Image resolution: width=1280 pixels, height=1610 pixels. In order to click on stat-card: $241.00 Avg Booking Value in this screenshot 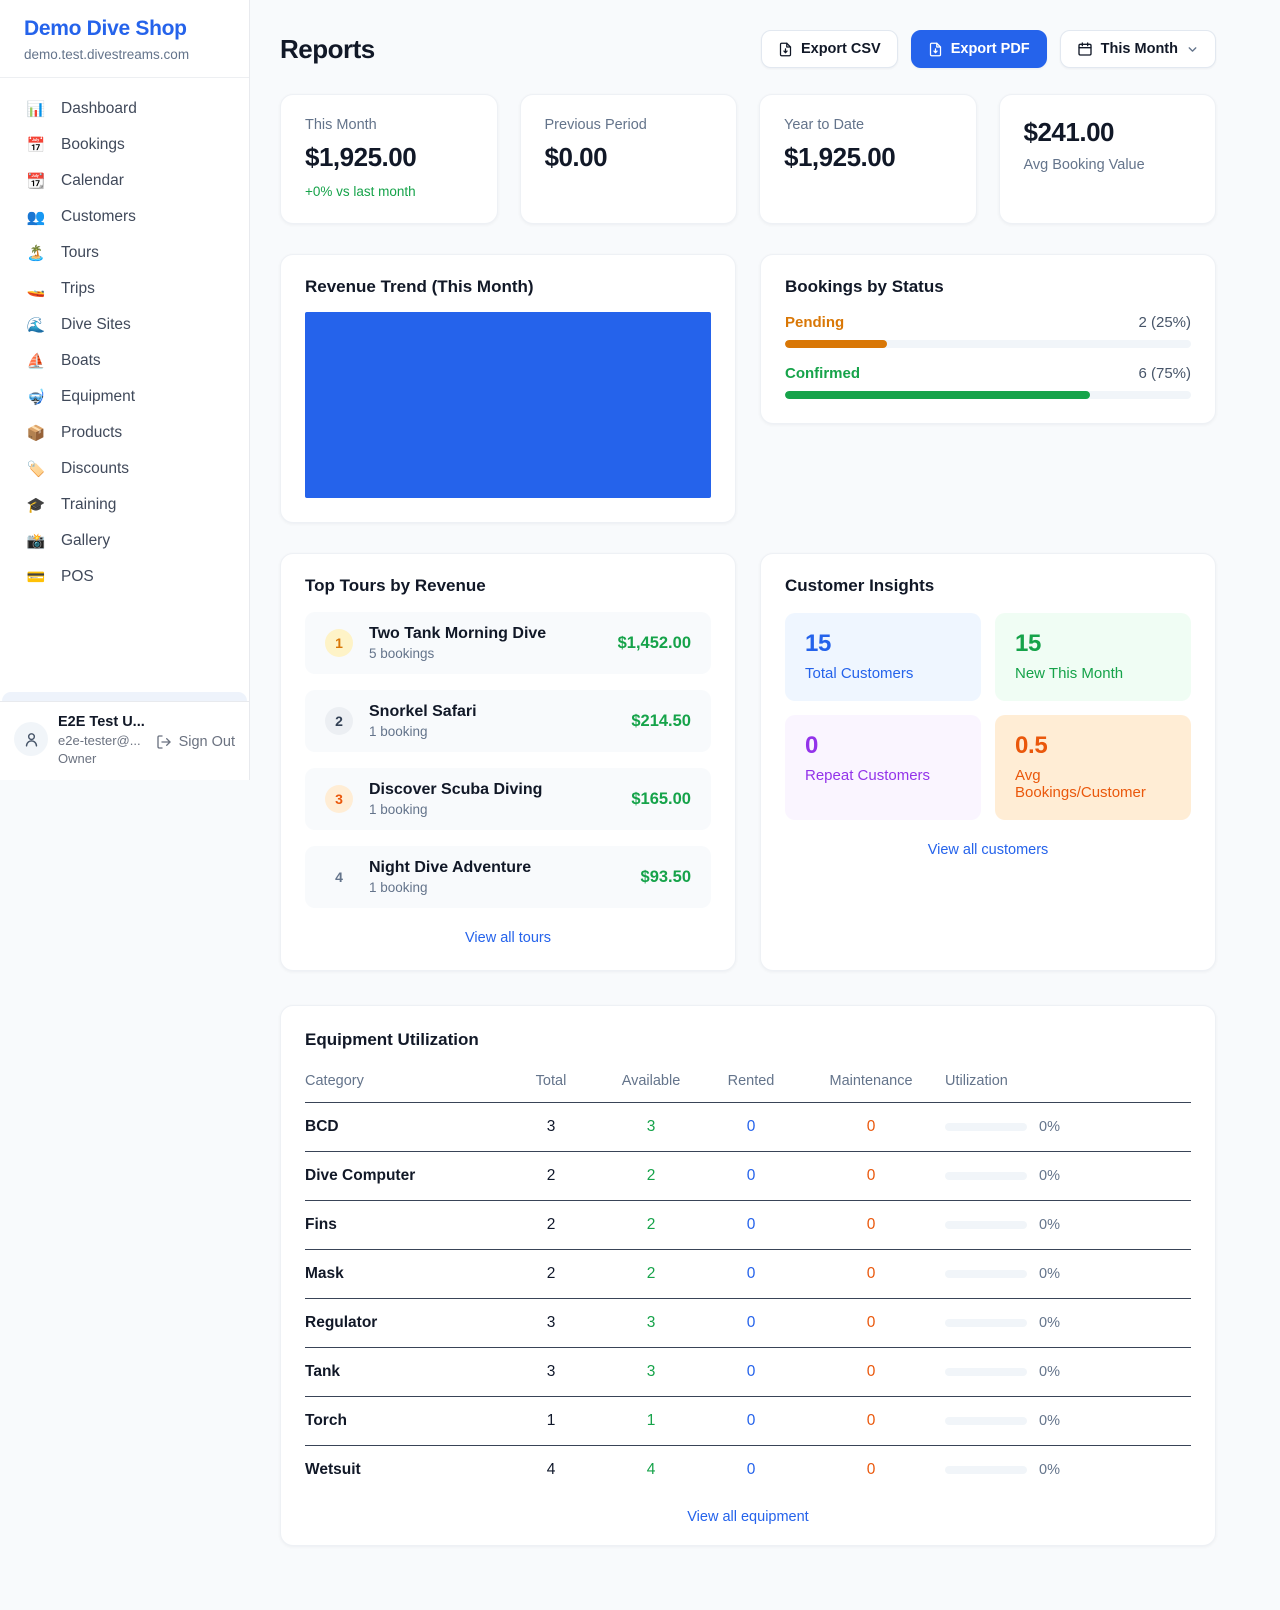, I will do `click(1107, 159)`.